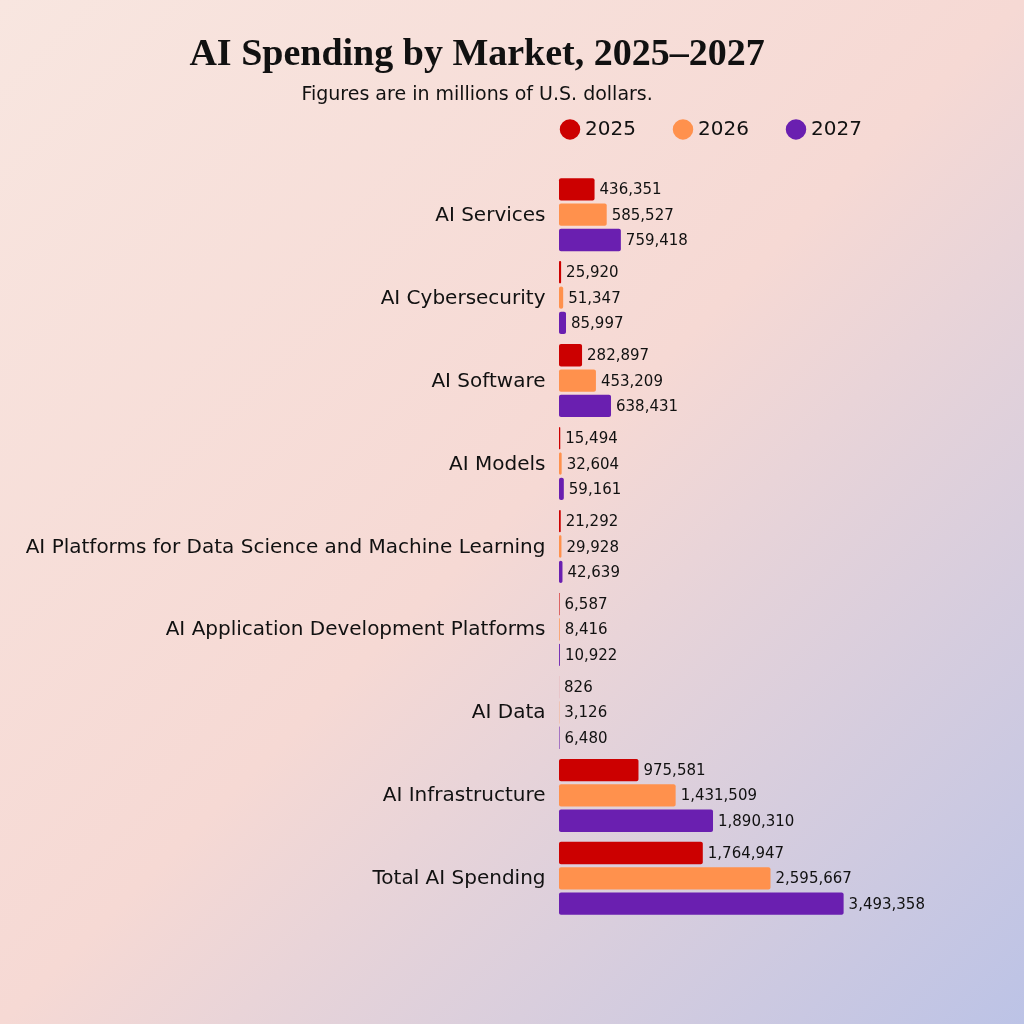  What do you see at coordinates (836, 128) in the screenshot?
I see `legend-label: 2027` at bounding box center [836, 128].